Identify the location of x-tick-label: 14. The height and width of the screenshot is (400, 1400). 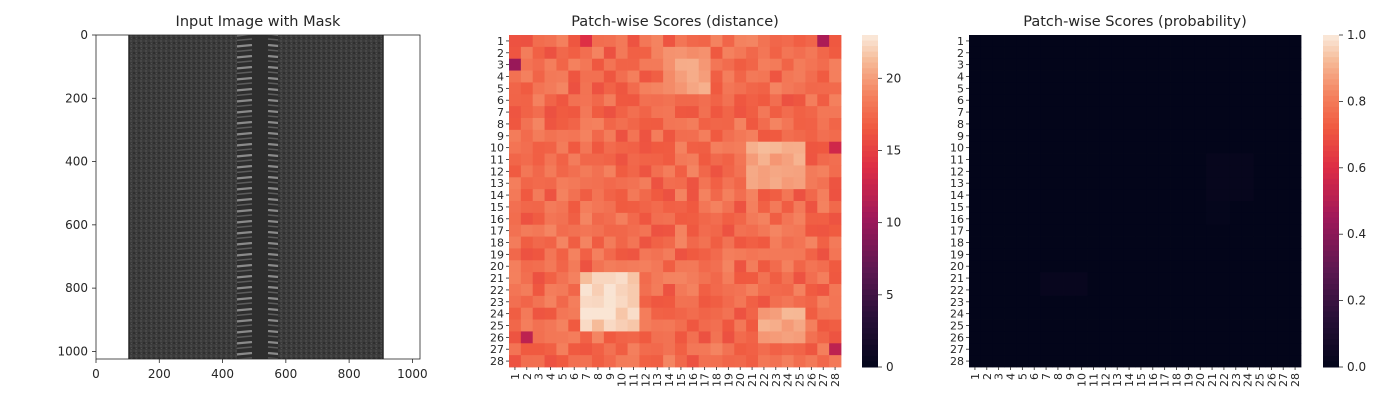
(669, 380).